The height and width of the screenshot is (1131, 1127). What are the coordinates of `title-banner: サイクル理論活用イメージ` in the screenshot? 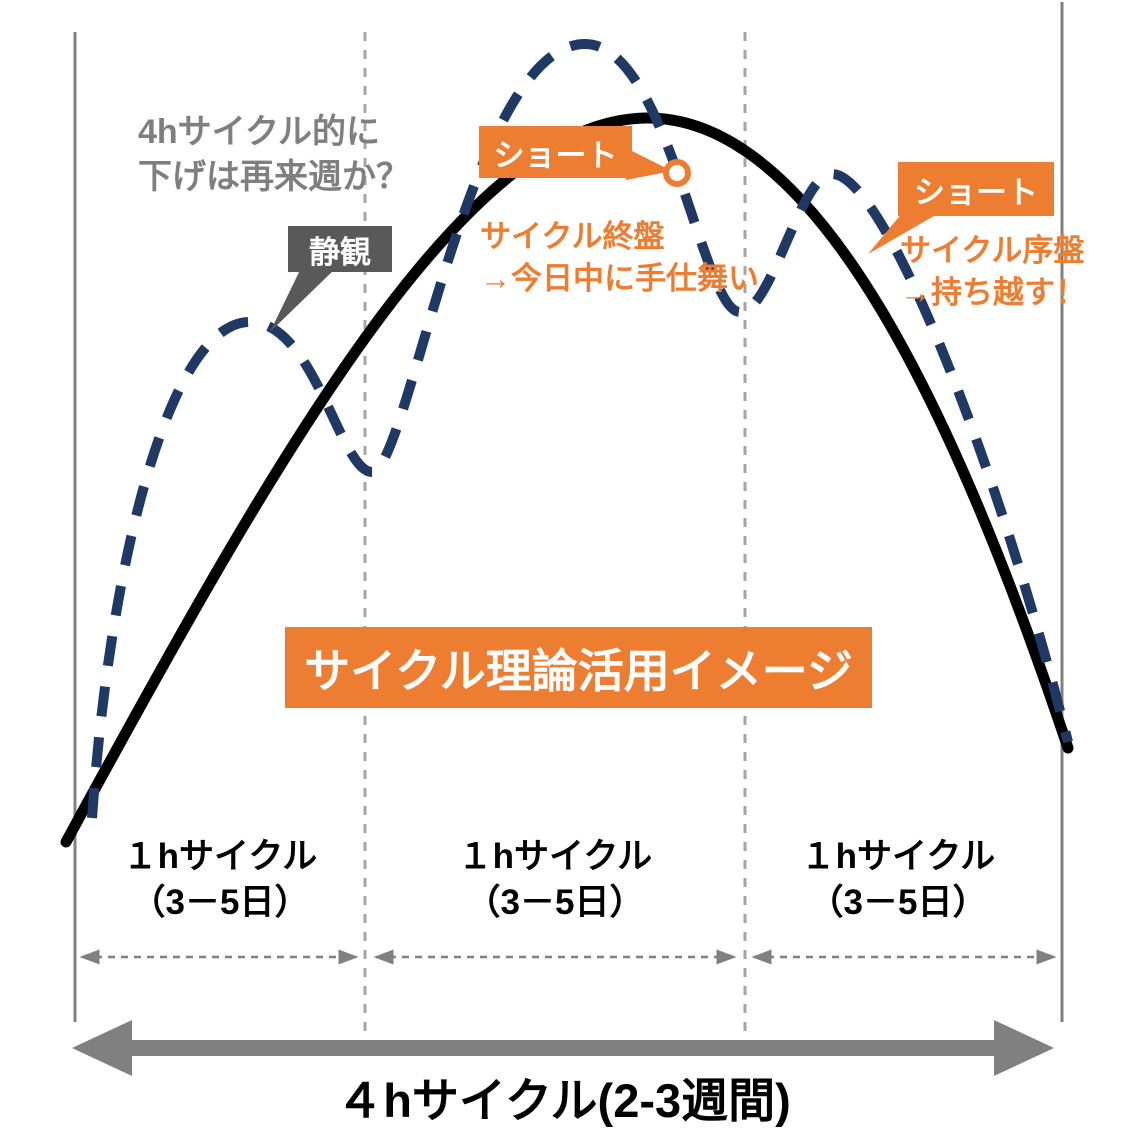 It's located at (578, 667).